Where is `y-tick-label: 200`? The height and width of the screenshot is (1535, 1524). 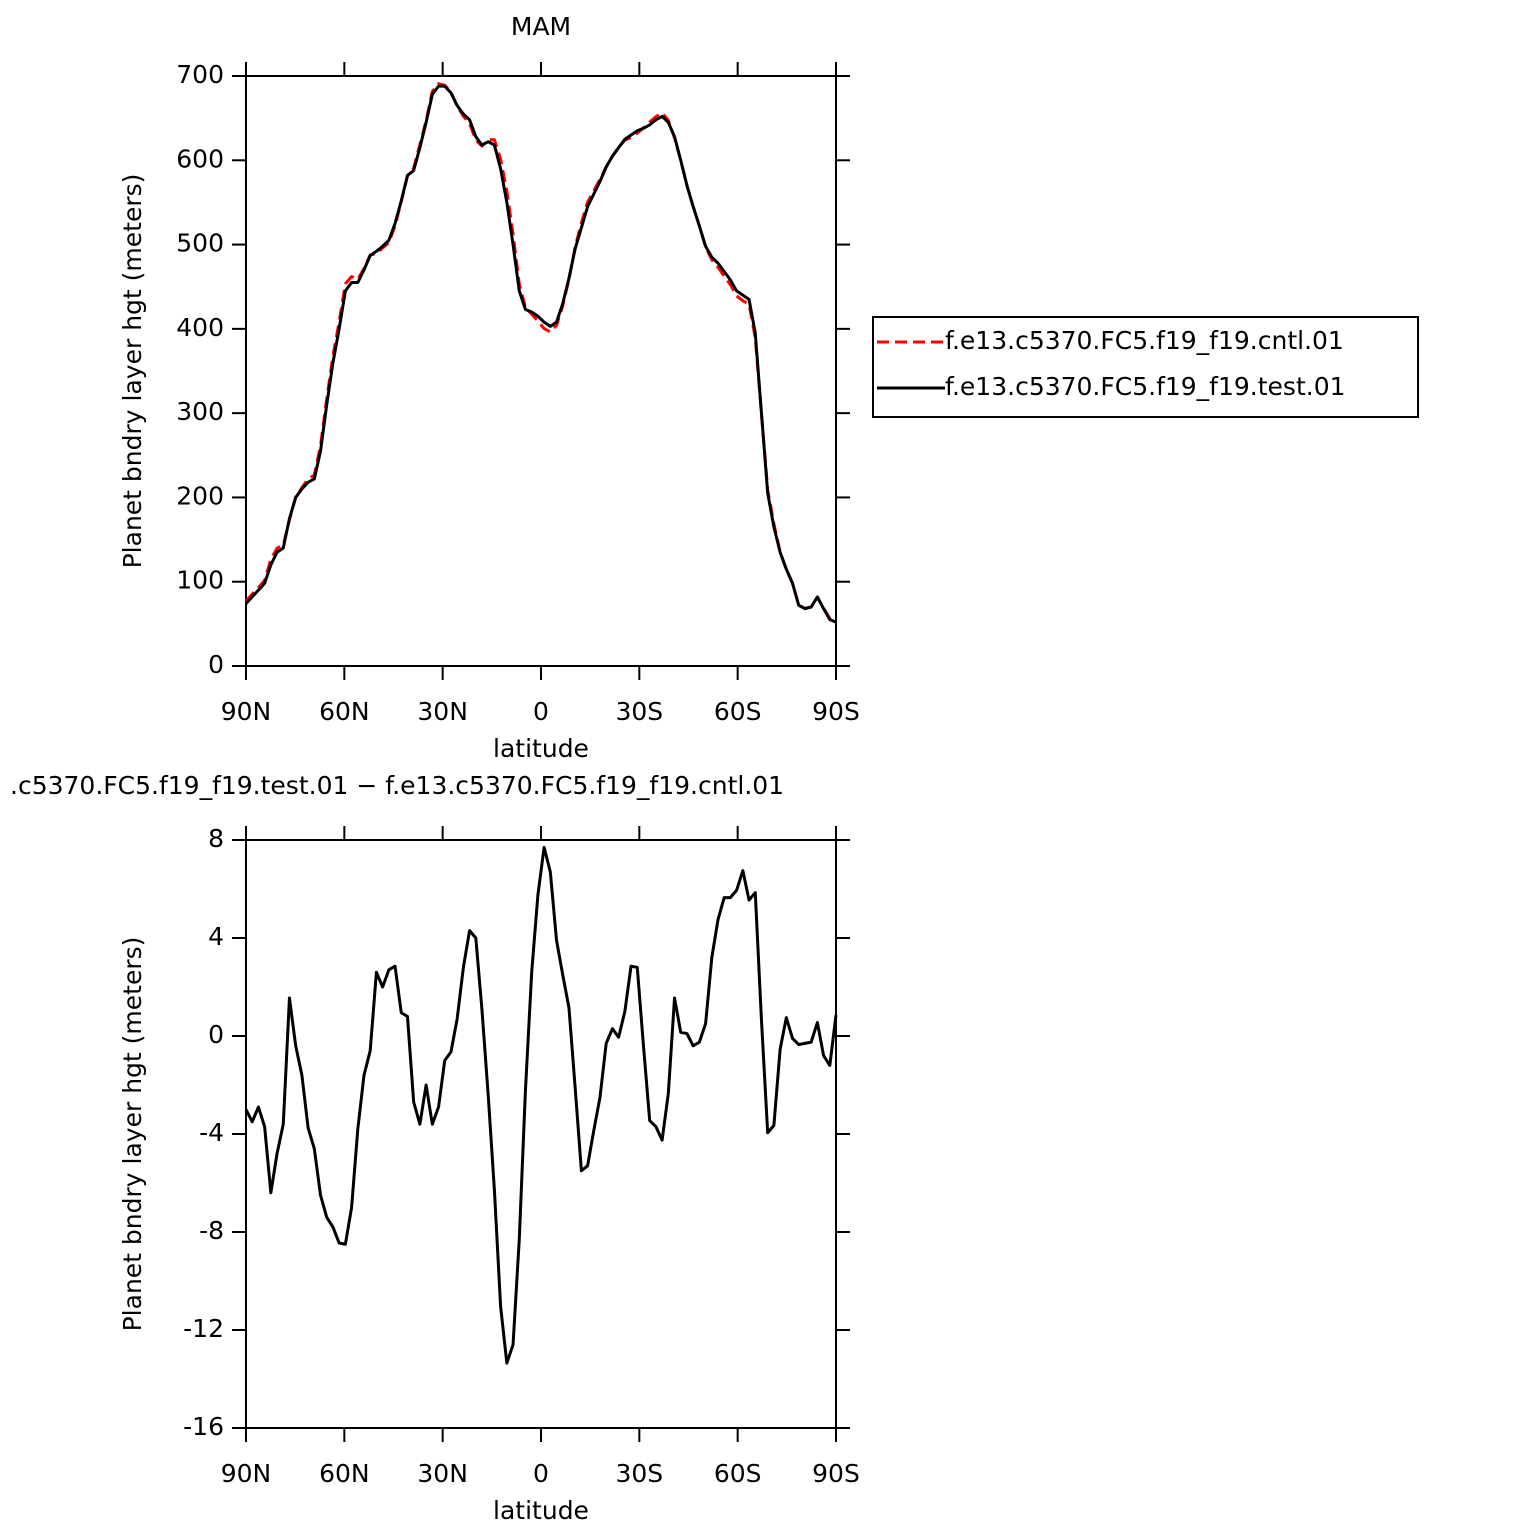 y-tick-label: 200 is located at coordinates (200, 495).